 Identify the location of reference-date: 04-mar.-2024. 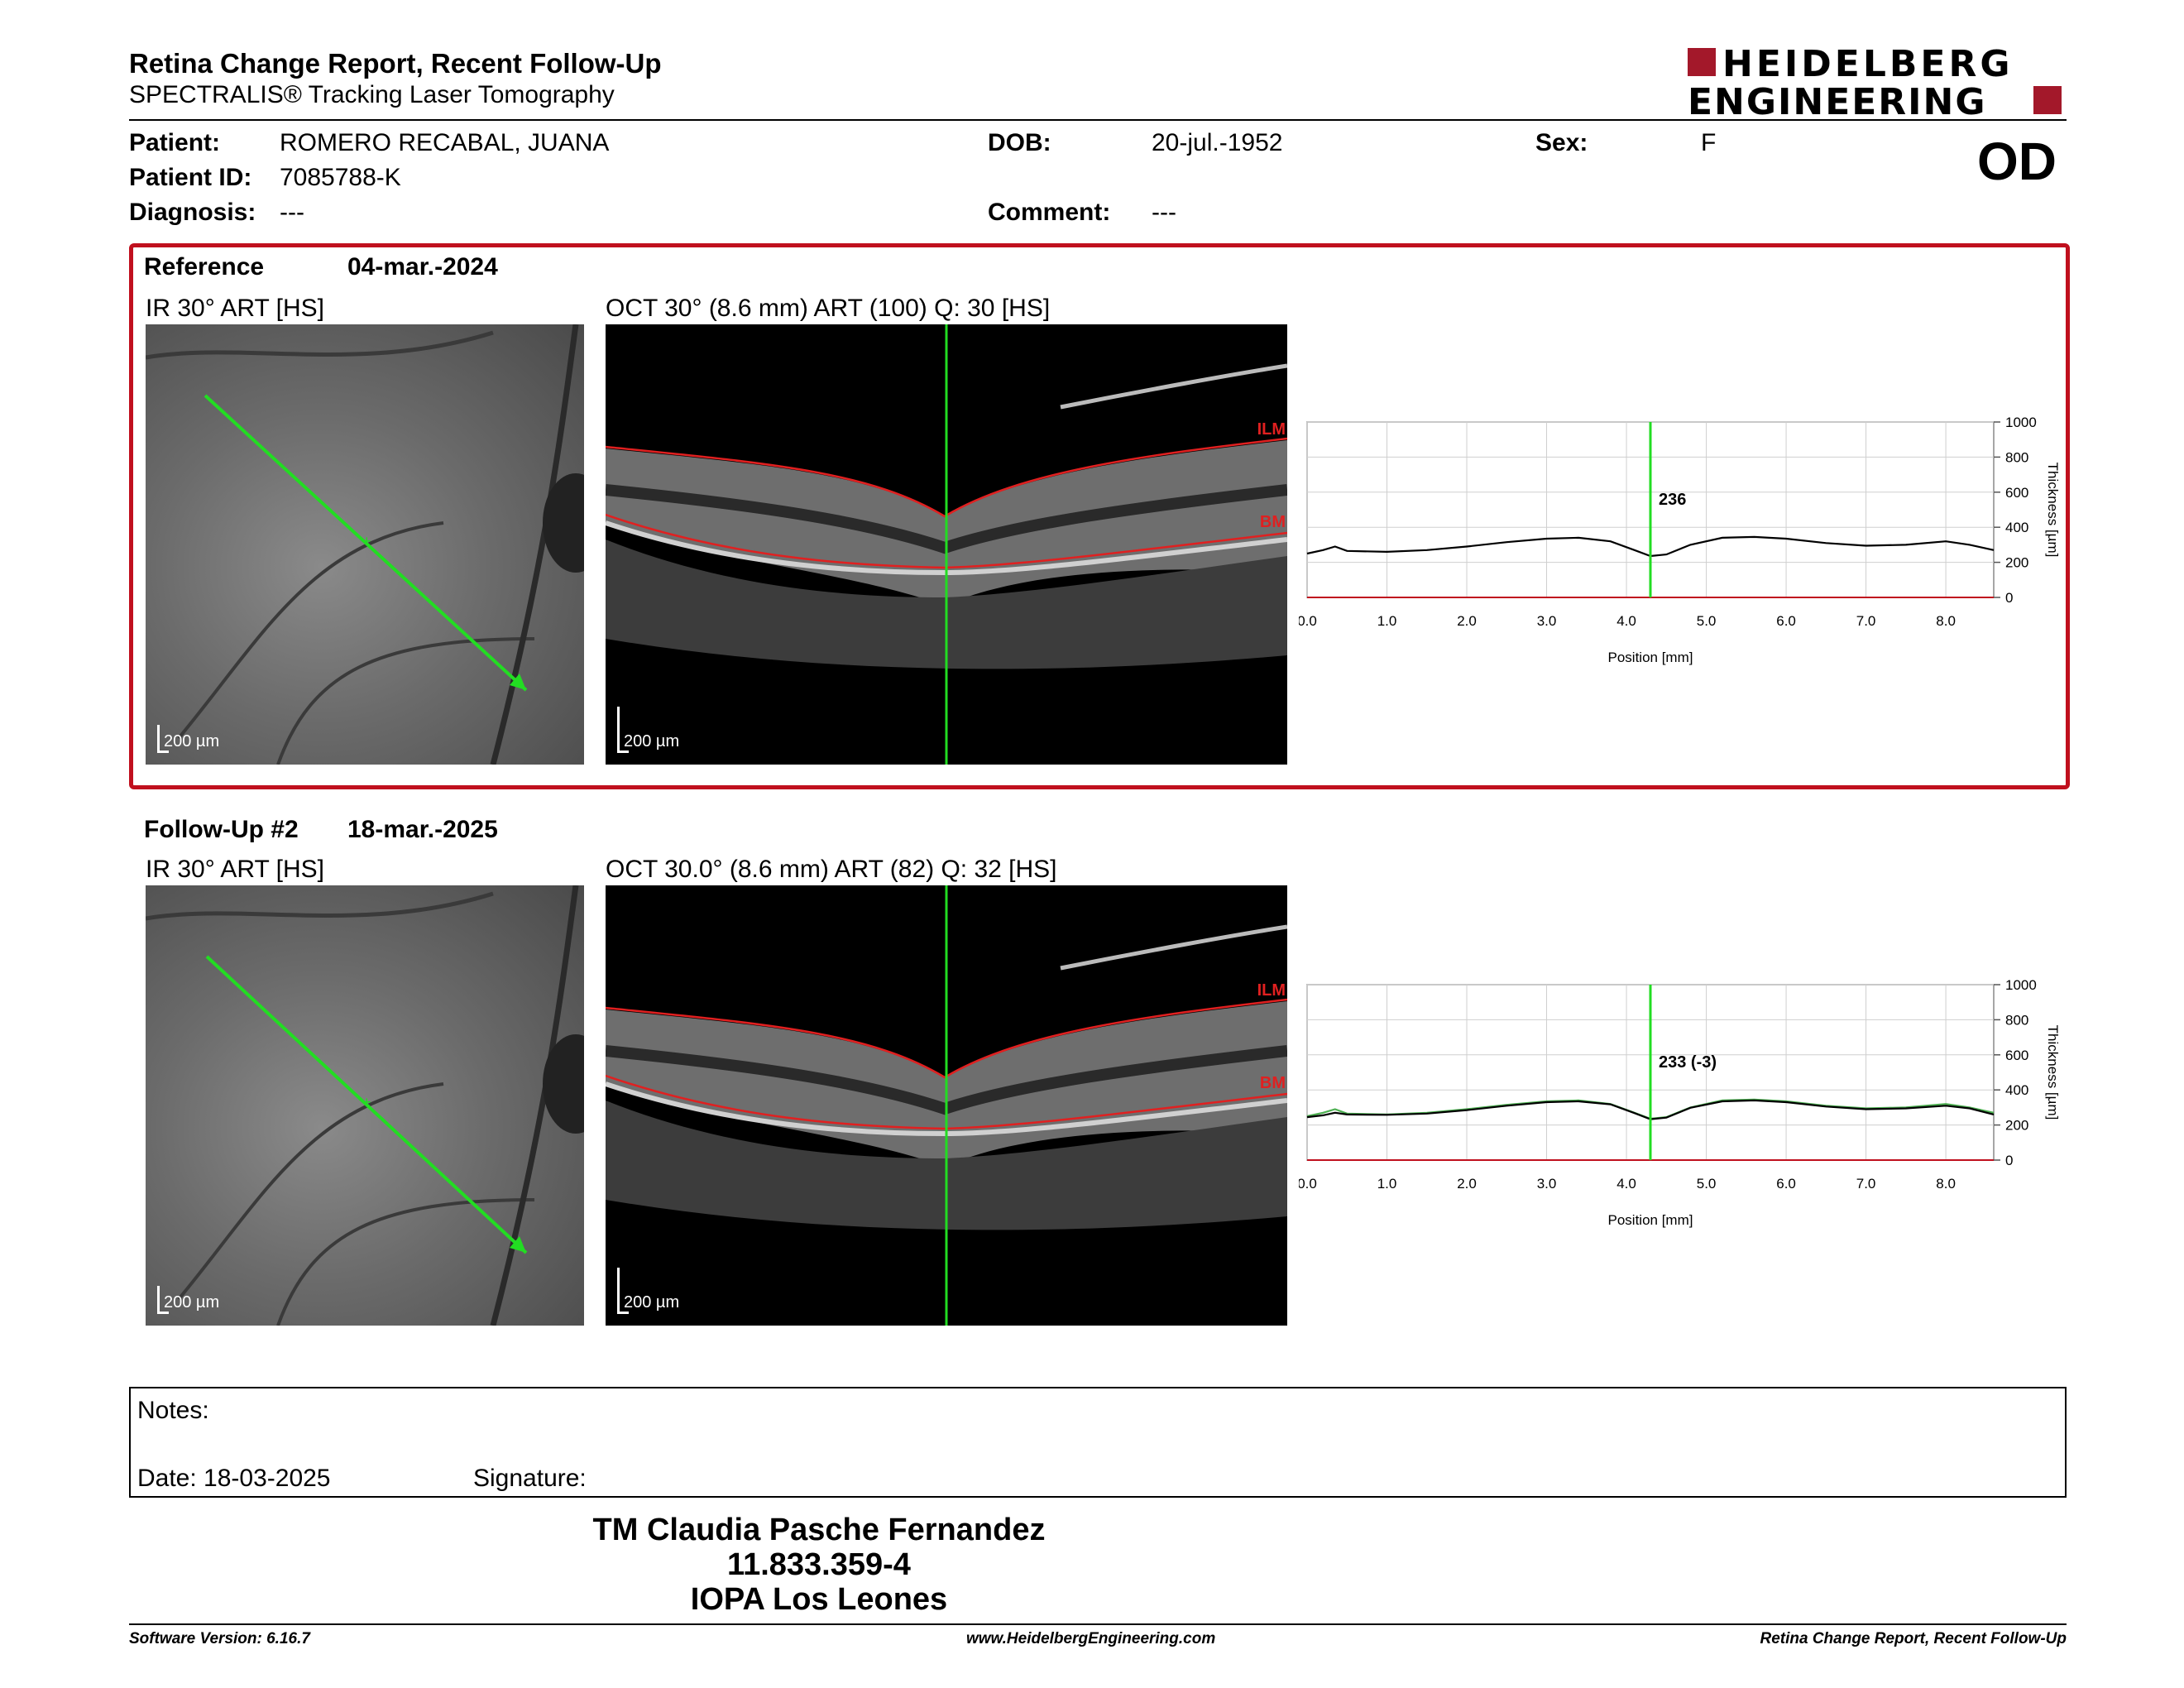
(422, 267).